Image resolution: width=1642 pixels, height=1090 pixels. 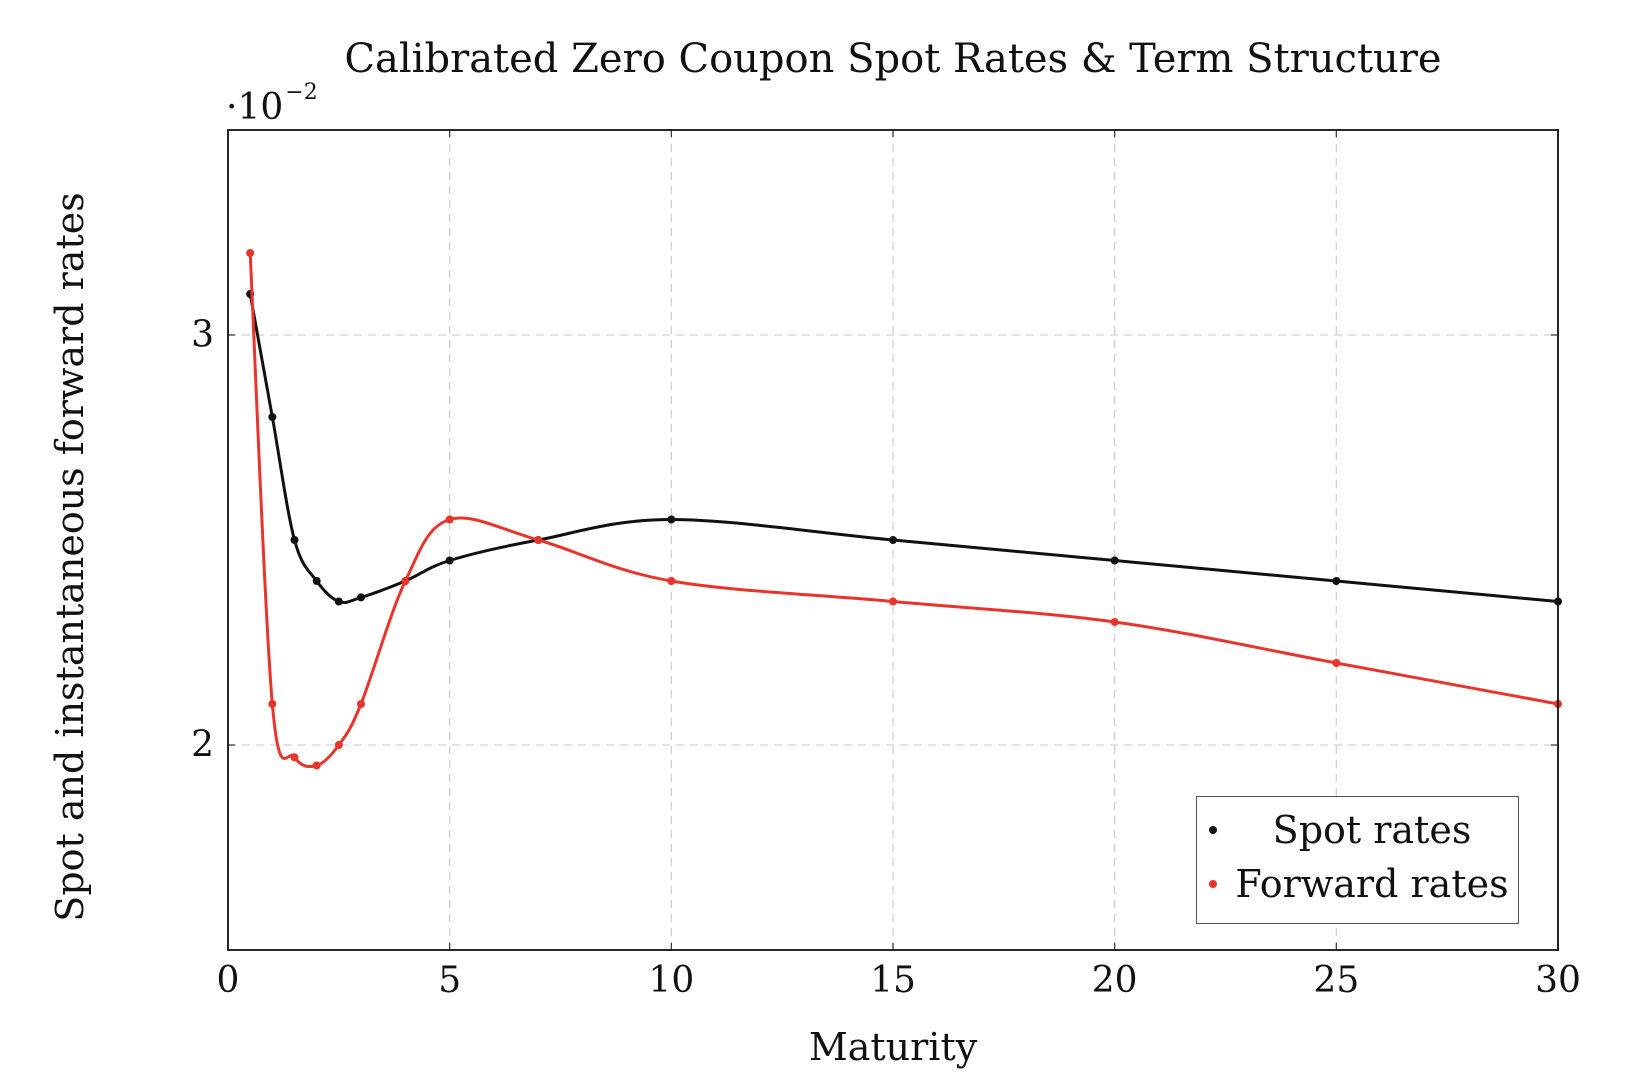 I want to click on y-tick-label: 3, so click(x=202, y=335).